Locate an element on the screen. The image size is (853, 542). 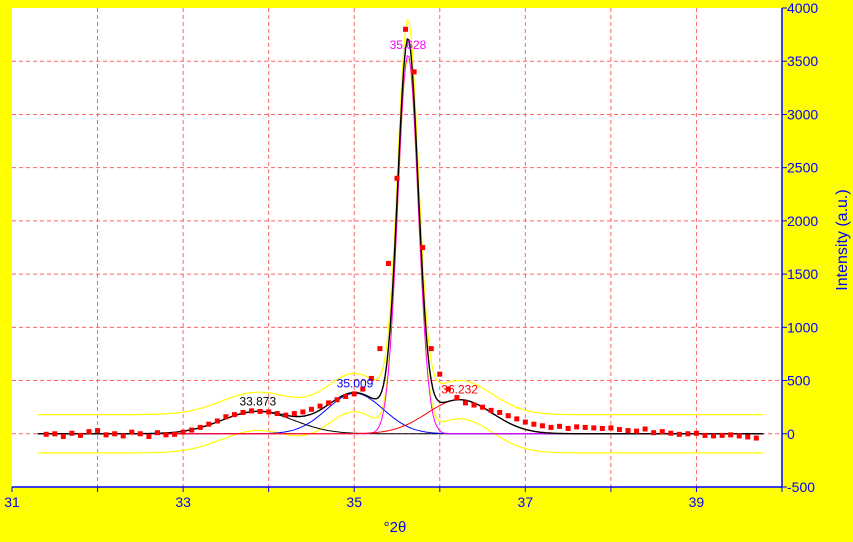
x-tick-label: 37 is located at coordinates (526, 502).